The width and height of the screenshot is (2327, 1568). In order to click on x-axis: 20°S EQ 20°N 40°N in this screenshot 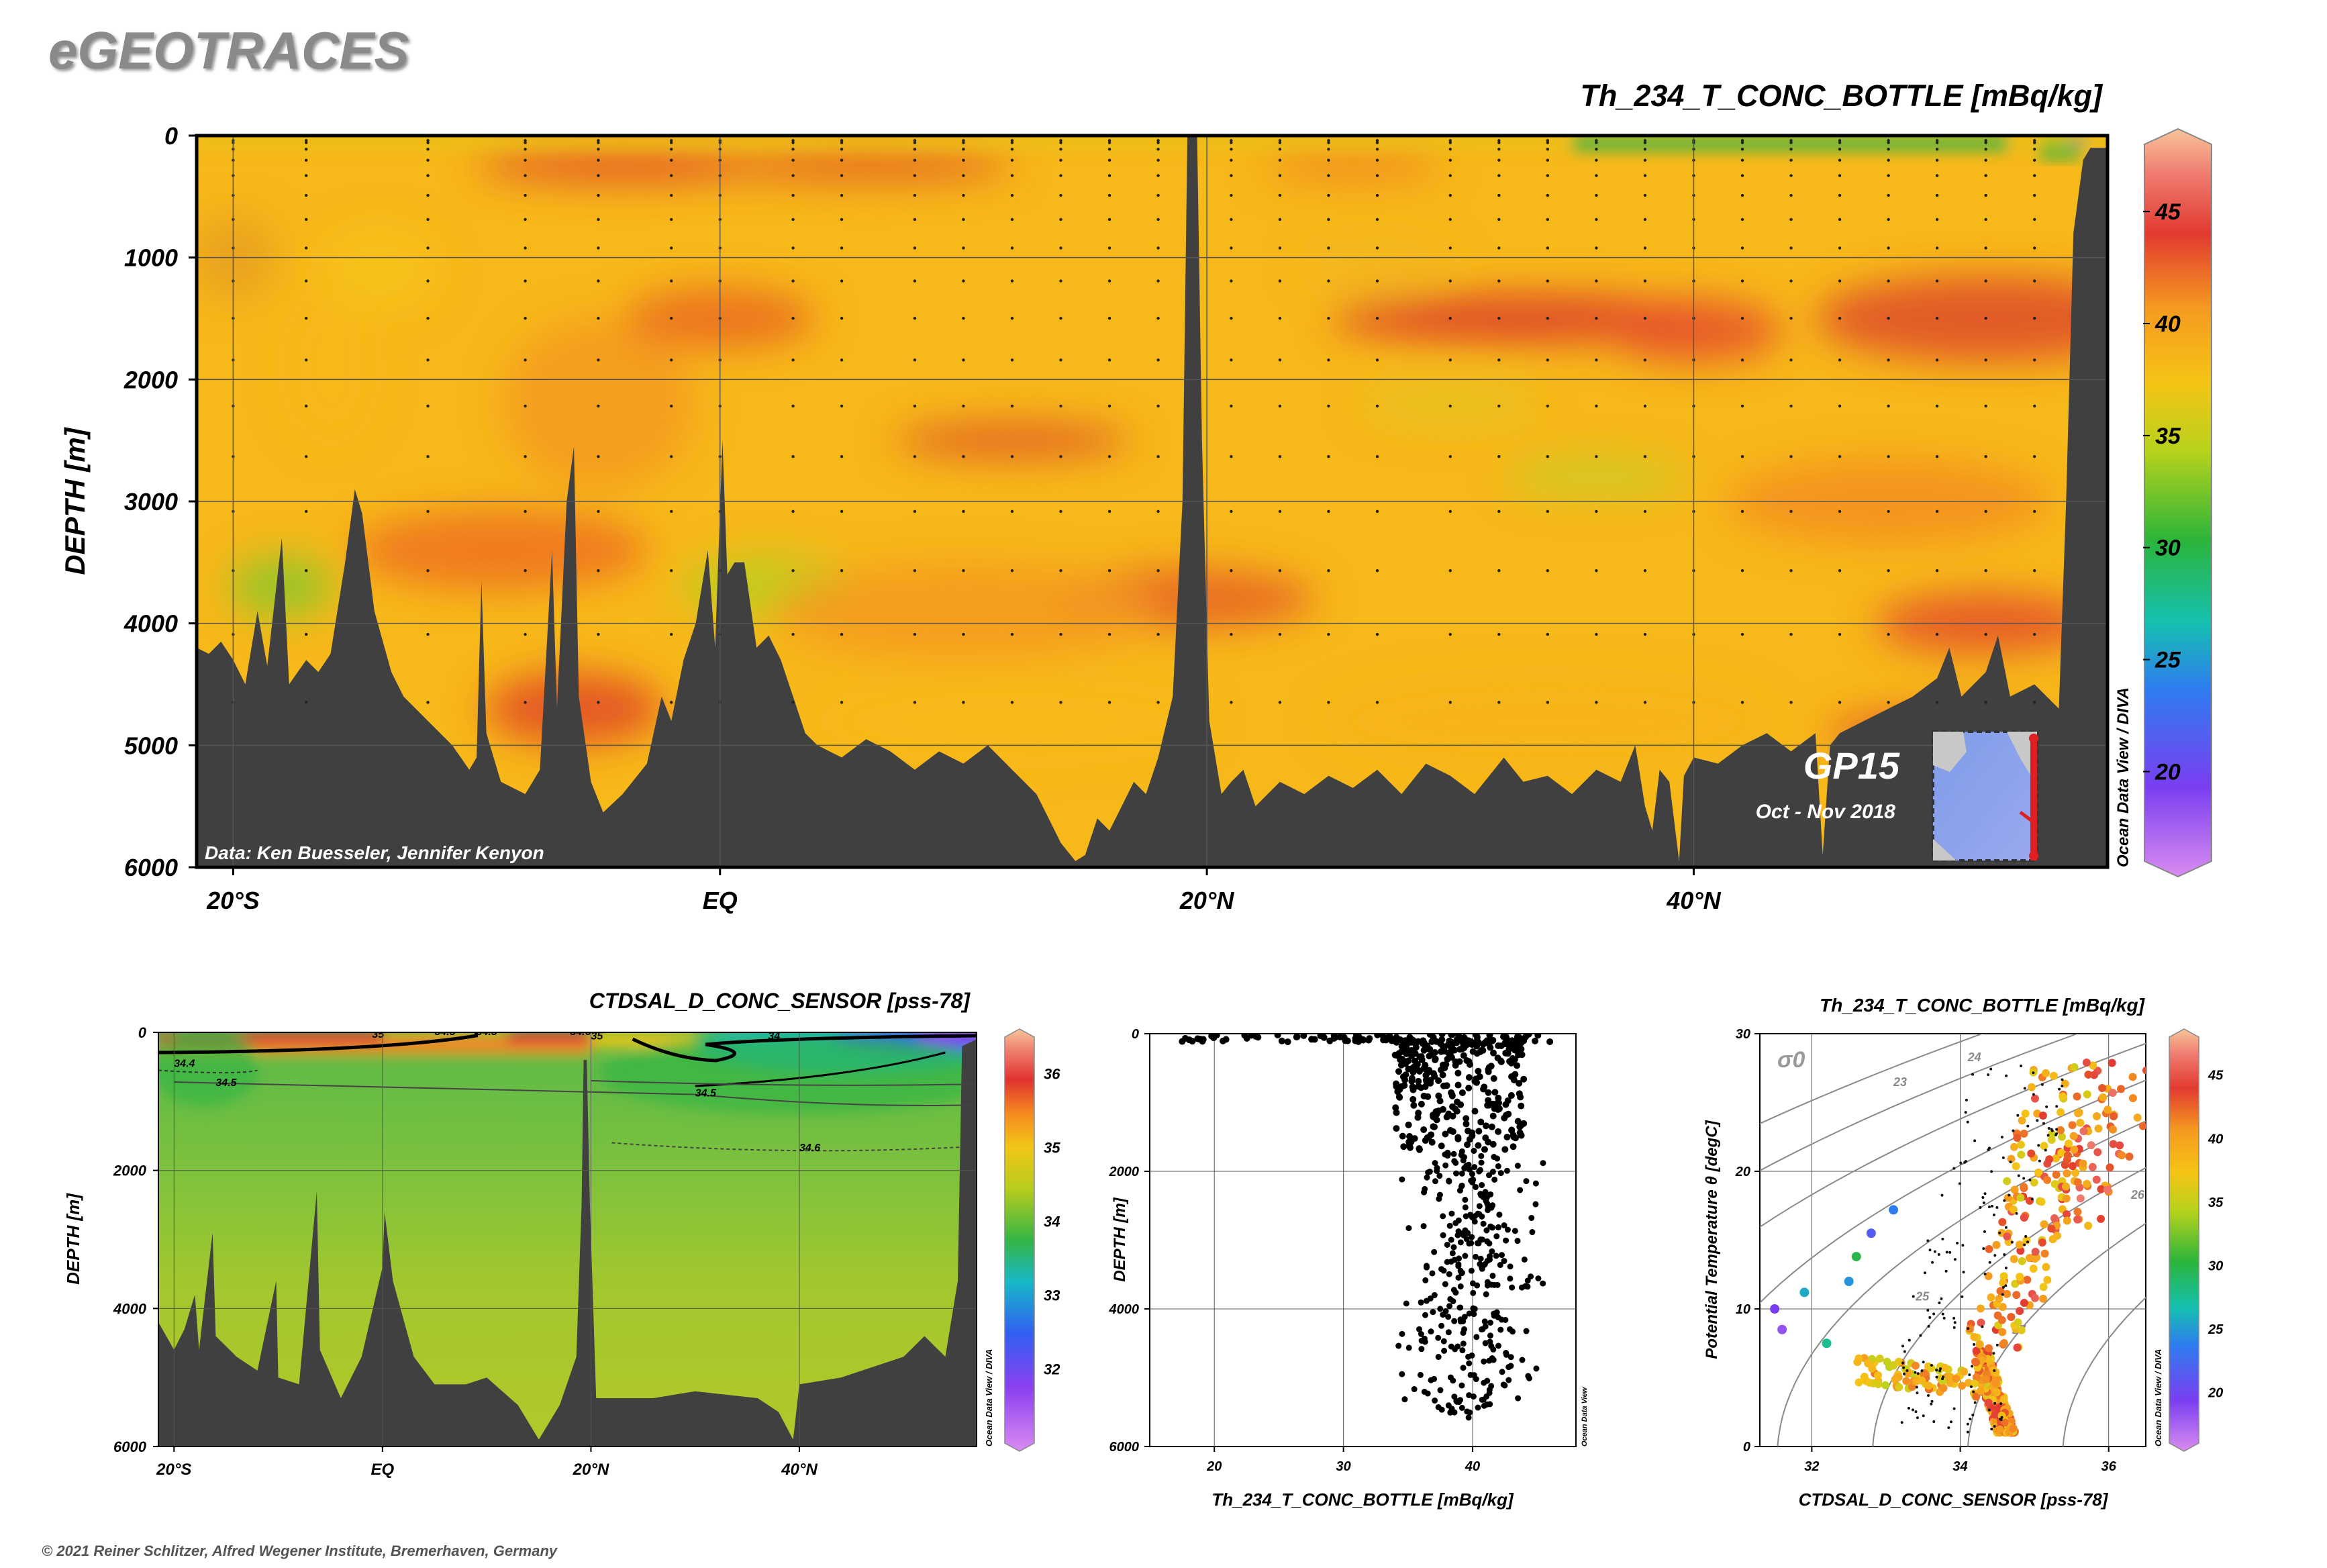, I will do `click(964, 891)`.